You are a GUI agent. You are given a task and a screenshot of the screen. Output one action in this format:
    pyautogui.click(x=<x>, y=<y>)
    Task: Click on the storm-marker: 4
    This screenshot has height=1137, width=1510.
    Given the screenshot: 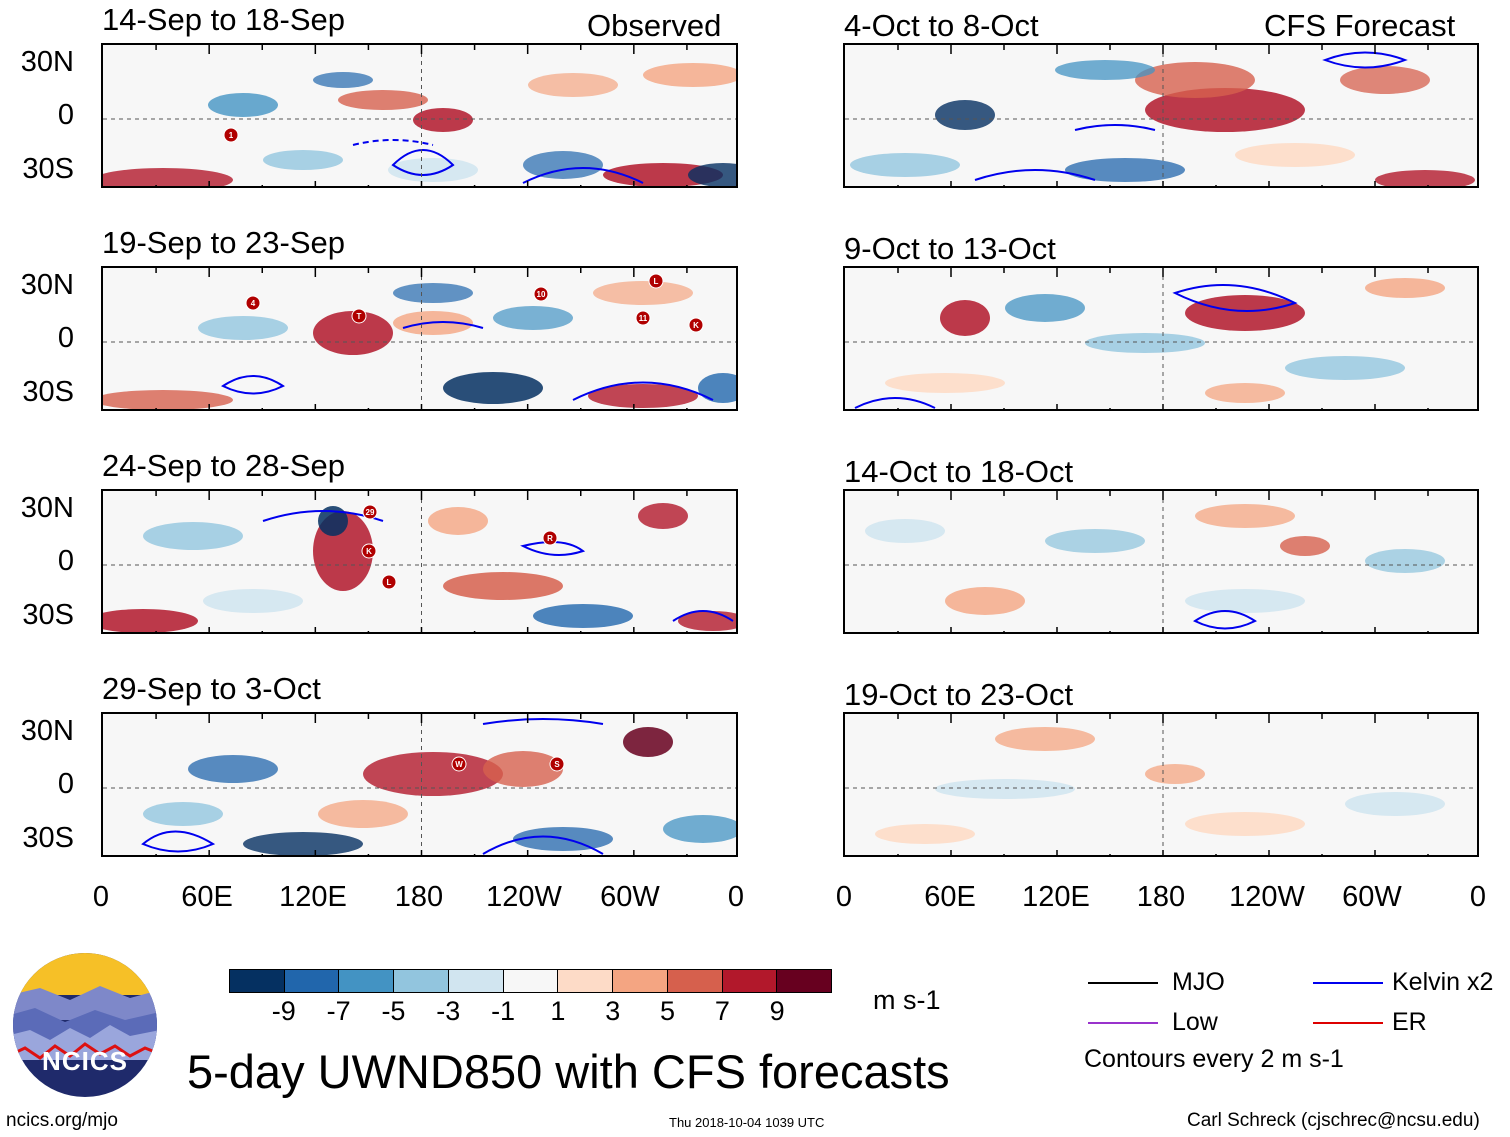 What is the action you would take?
    pyautogui.click(x=253, y=303)
    